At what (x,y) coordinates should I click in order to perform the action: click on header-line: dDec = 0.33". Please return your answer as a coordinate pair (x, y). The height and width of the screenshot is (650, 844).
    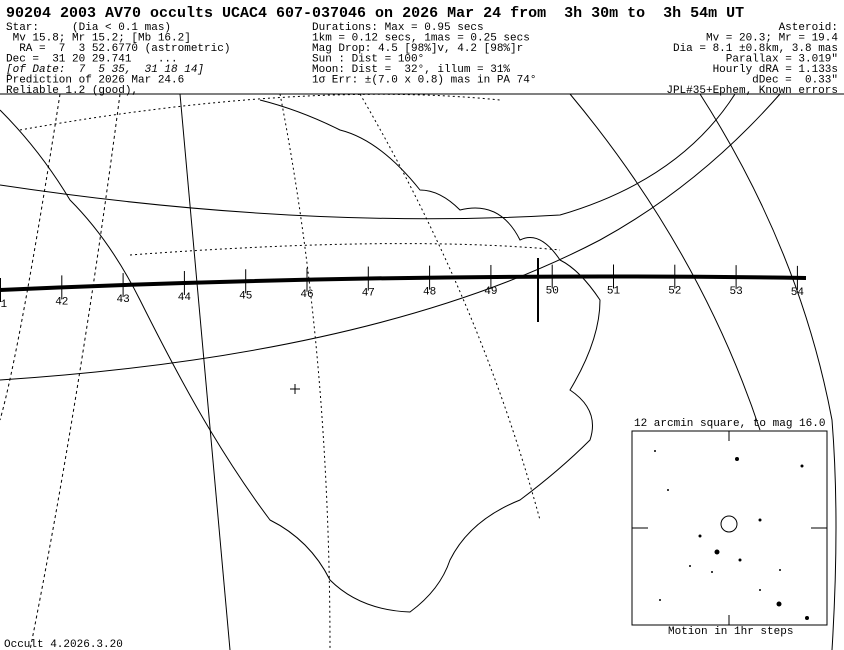
    Looking at the image, I should click on (795, 81).